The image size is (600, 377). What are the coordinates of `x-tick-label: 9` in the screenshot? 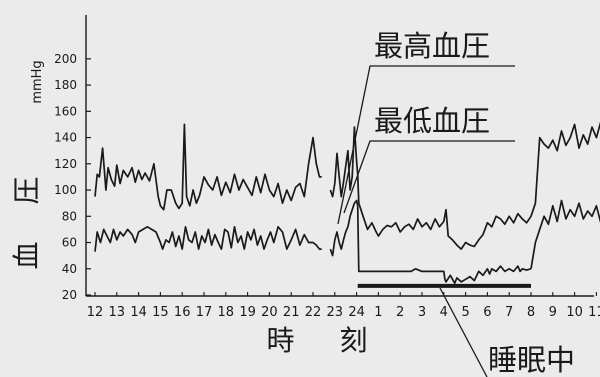 It's located at (553, 312).